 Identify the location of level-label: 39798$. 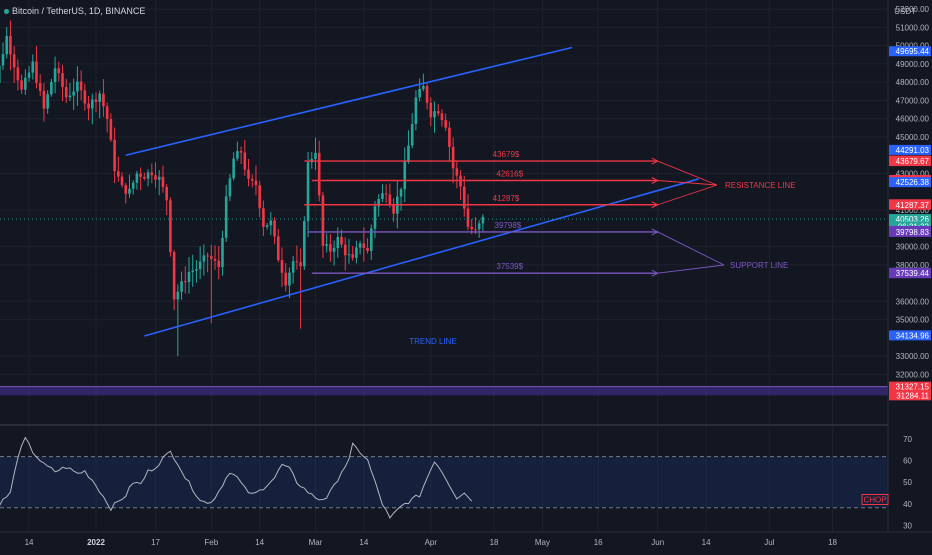
(508, 225).